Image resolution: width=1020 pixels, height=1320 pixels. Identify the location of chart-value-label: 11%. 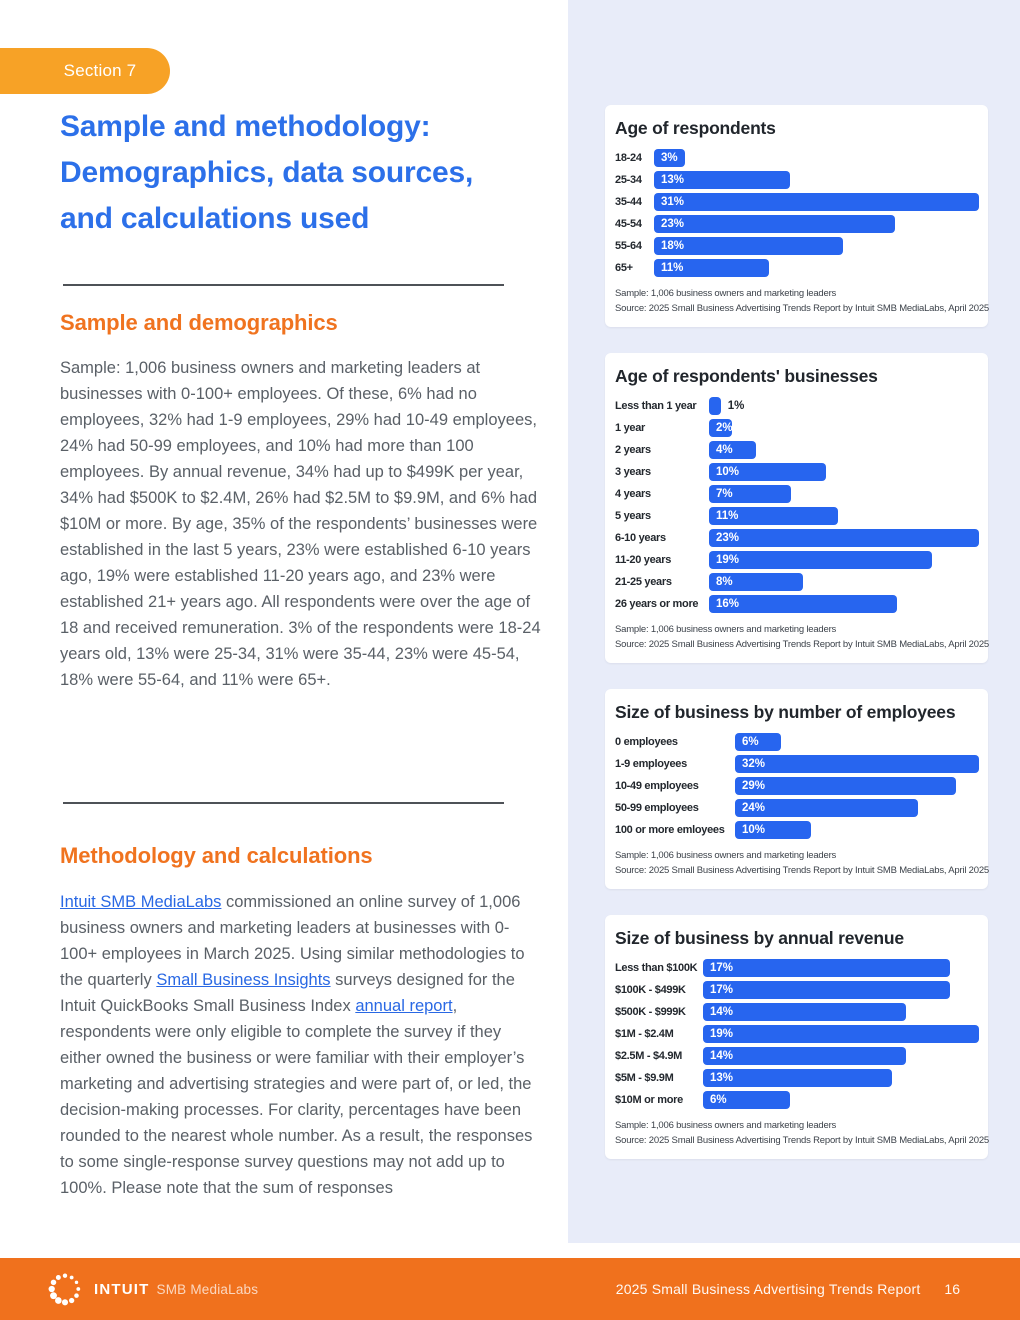
(727, 516).